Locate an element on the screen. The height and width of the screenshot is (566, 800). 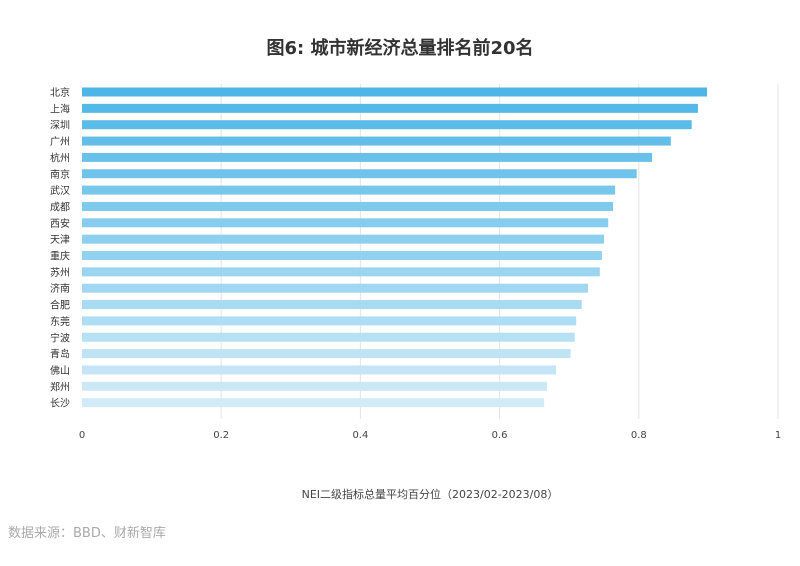
y-tick-label: 成都 is located at coordinates (60, 207).